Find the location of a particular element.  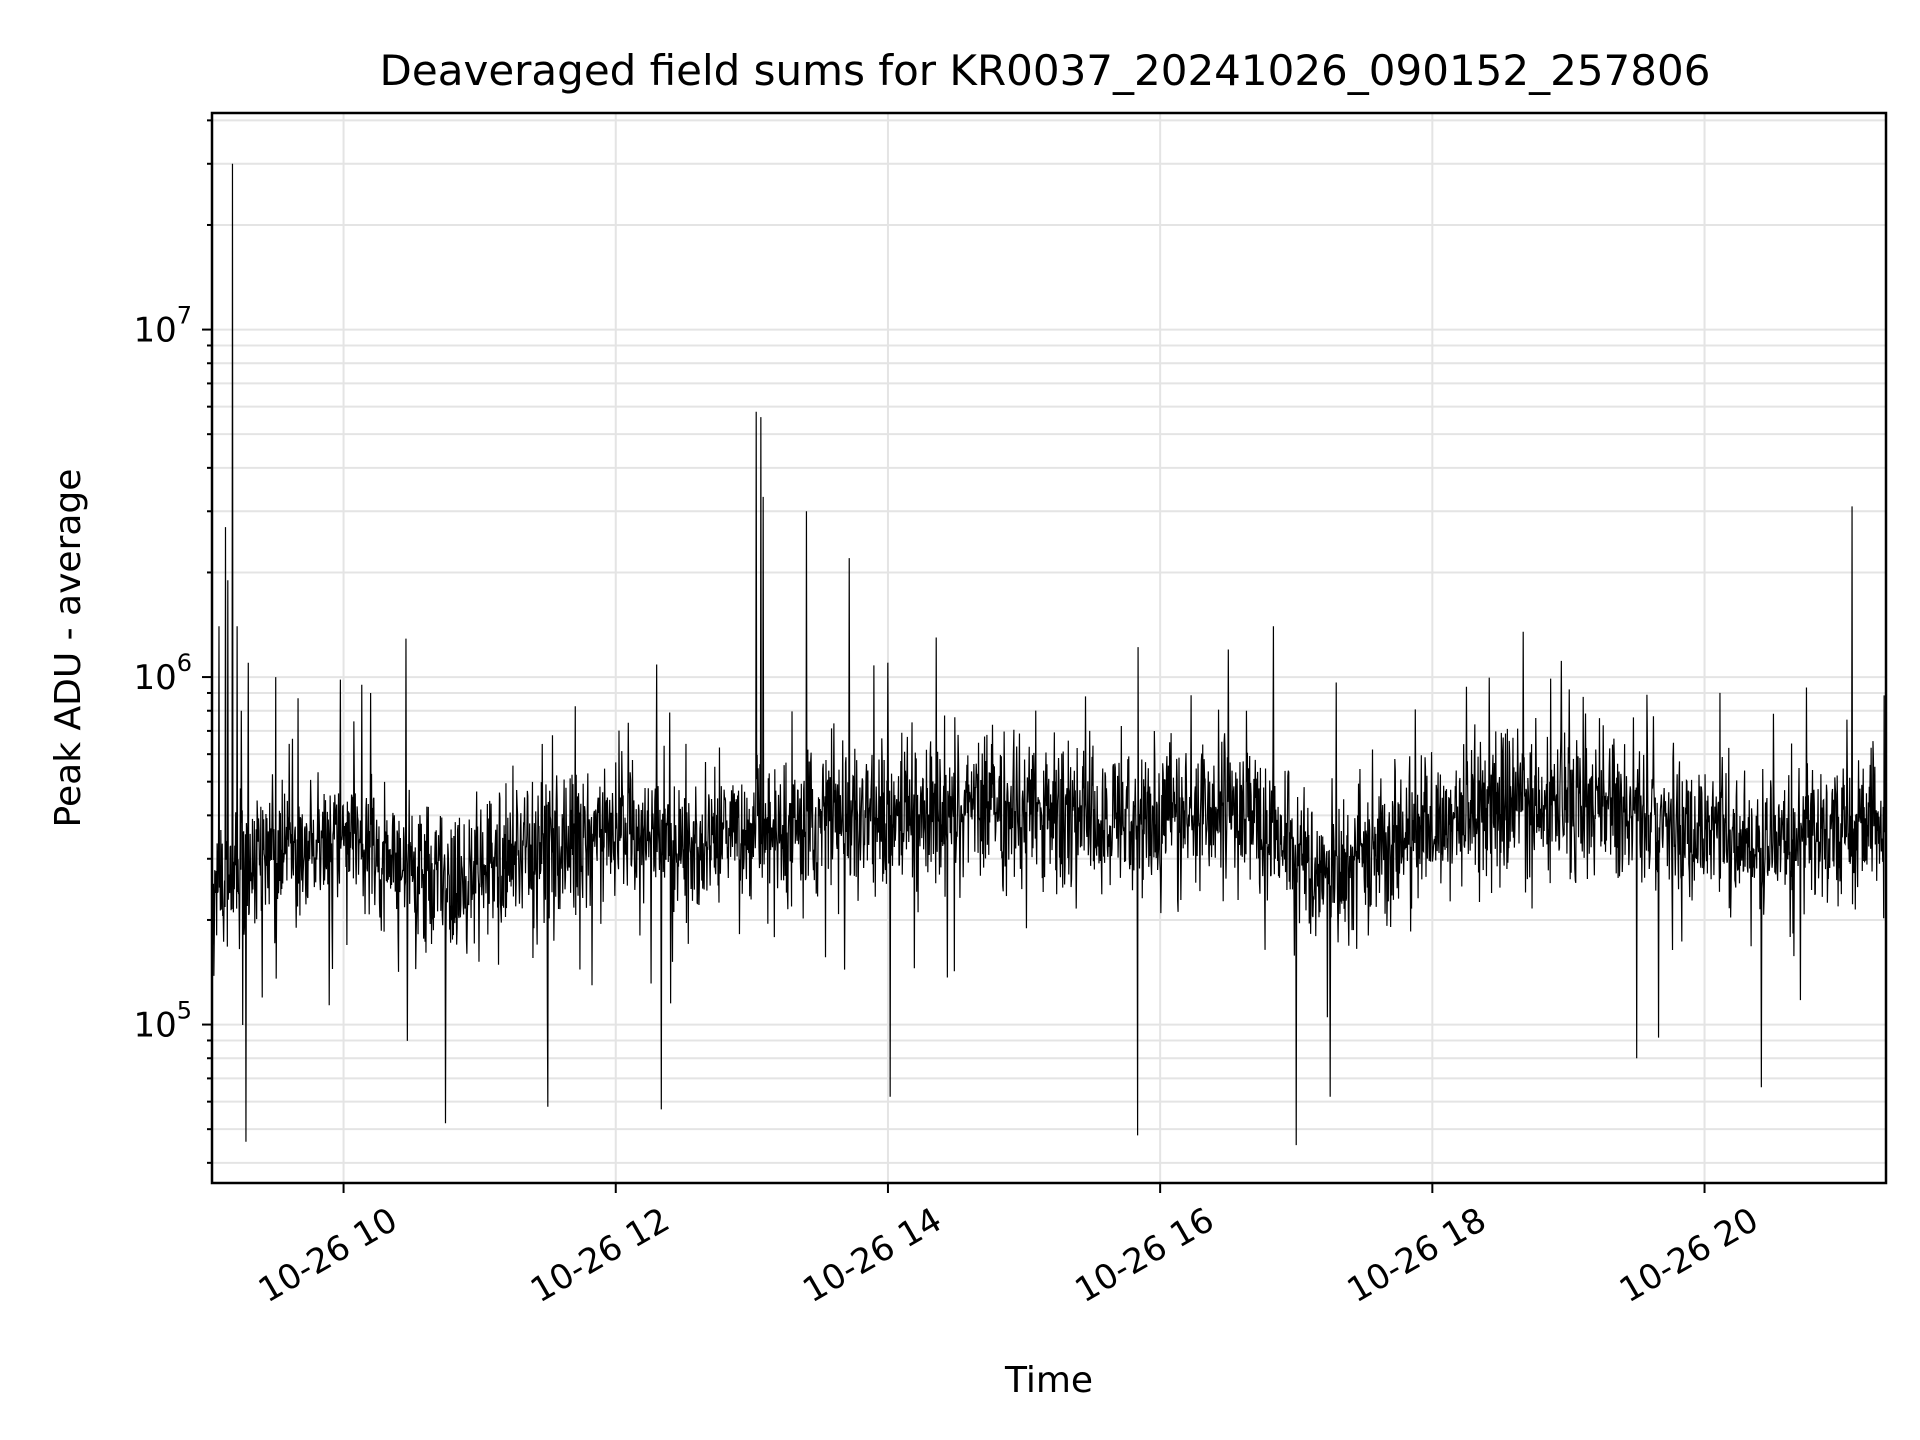

y-tick-label: 10⁷ is located at coordinates (162, 326).